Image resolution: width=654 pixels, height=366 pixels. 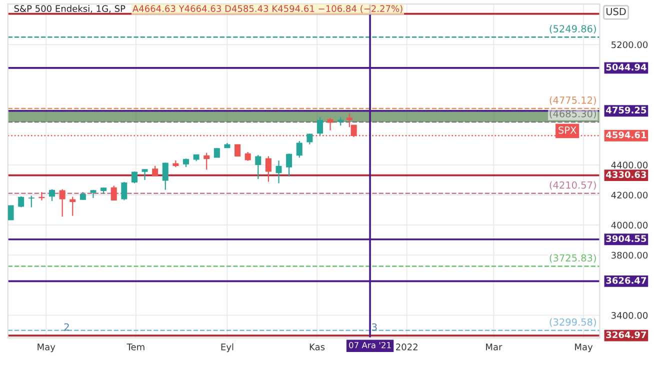 I want to click on ref-line-label: 07 Ara '21, so click(x=370, y=345).